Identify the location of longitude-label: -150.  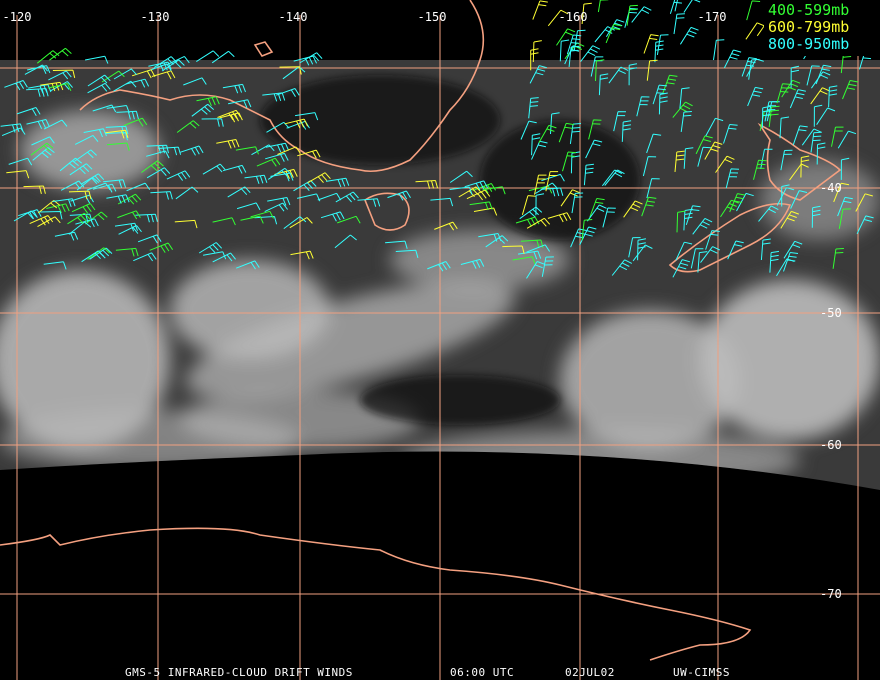
(432, 17).